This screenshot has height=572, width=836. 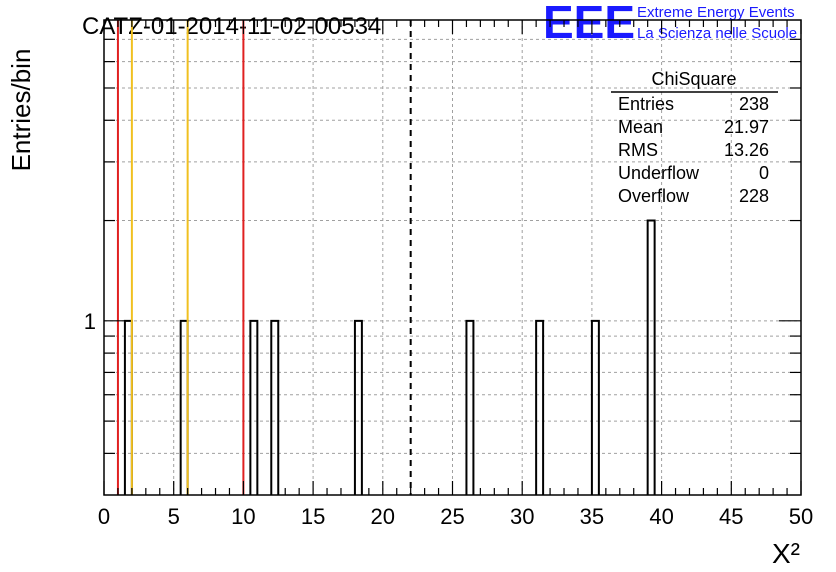 What do you see at coordinates (243, 516) in the screenshot?
I see `x-tick-label: 10` at bounding box center [243, 516].